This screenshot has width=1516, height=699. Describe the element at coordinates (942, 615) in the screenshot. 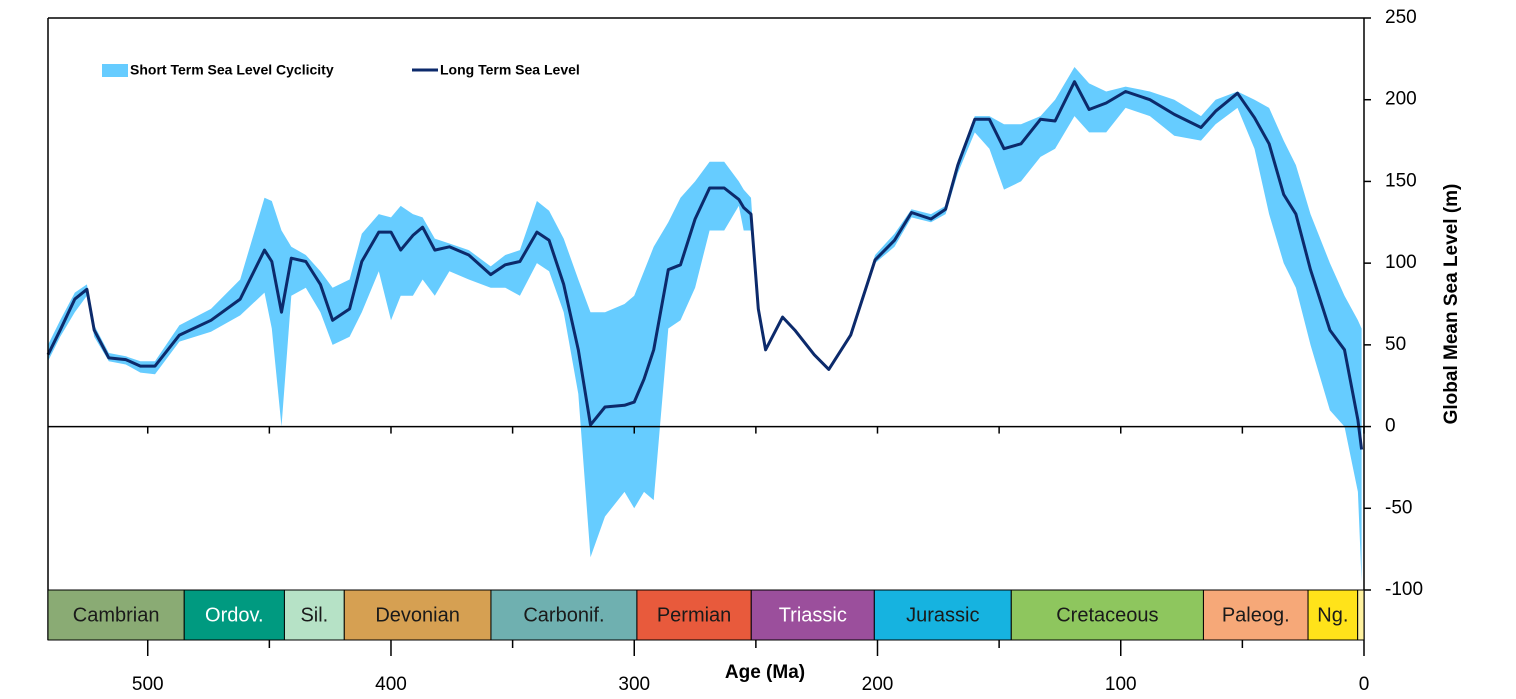

I see `period-label: Jurassic` at that location.